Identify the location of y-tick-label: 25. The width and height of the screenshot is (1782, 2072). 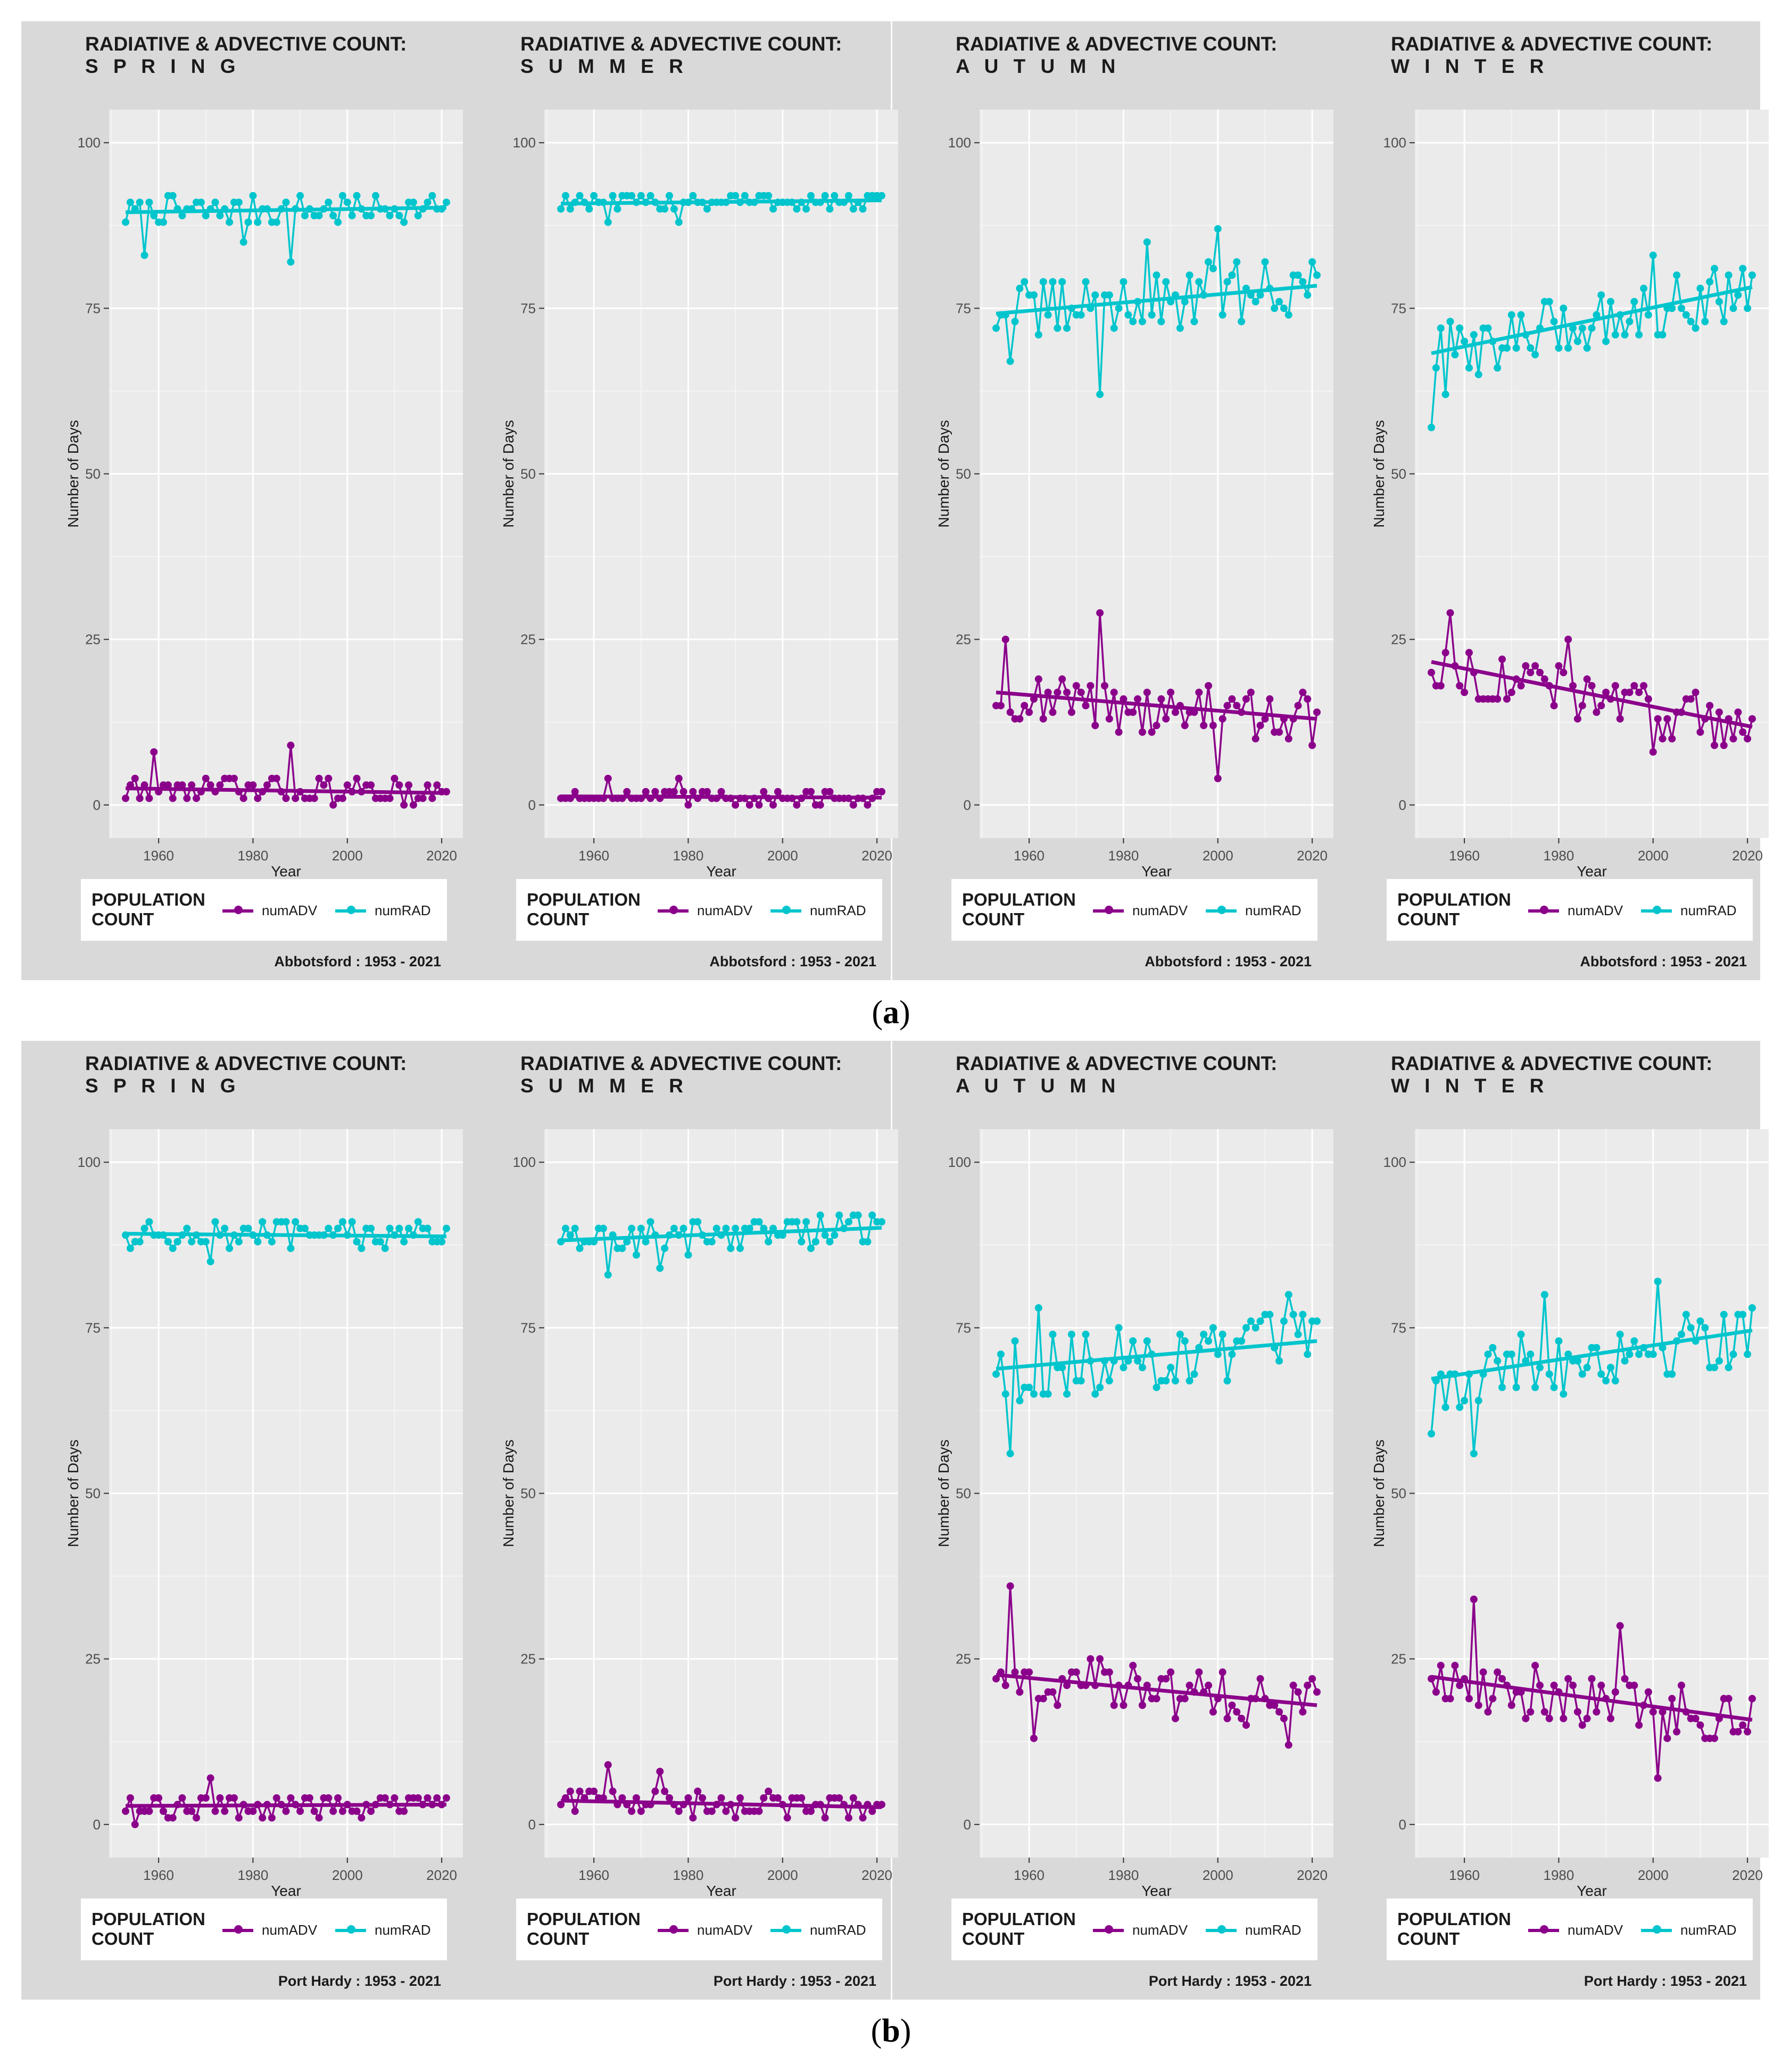
(964, 640).